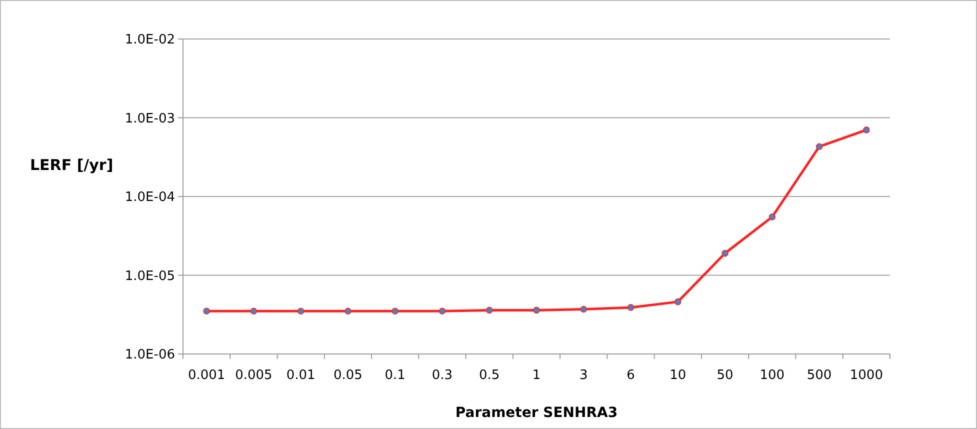  Describe the element at coordinates (395, 375) in the screenshot. I see `x-tick-label: 0.1` at that location.